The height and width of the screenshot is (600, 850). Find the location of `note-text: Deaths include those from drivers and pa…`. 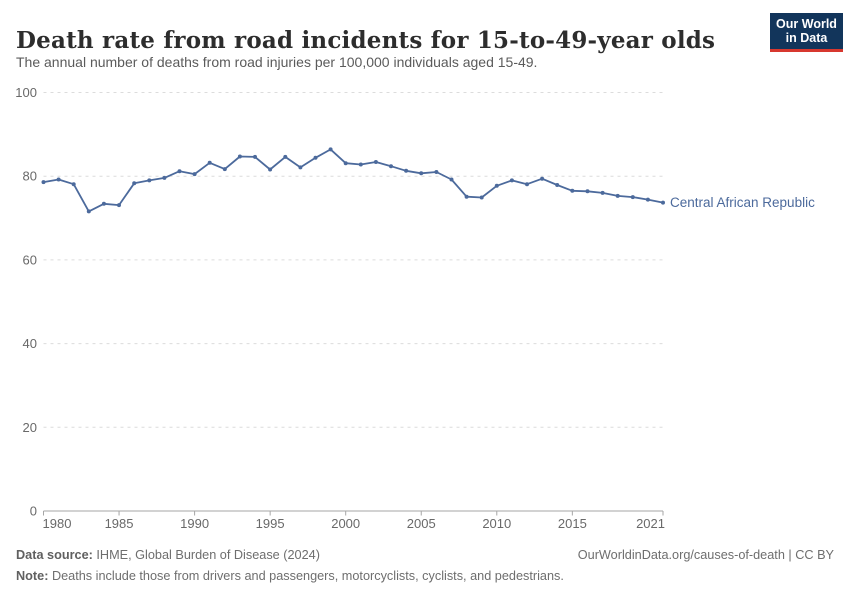

note-text: Deaths include those from drivers and pa… is located at coordinates (306, 576).